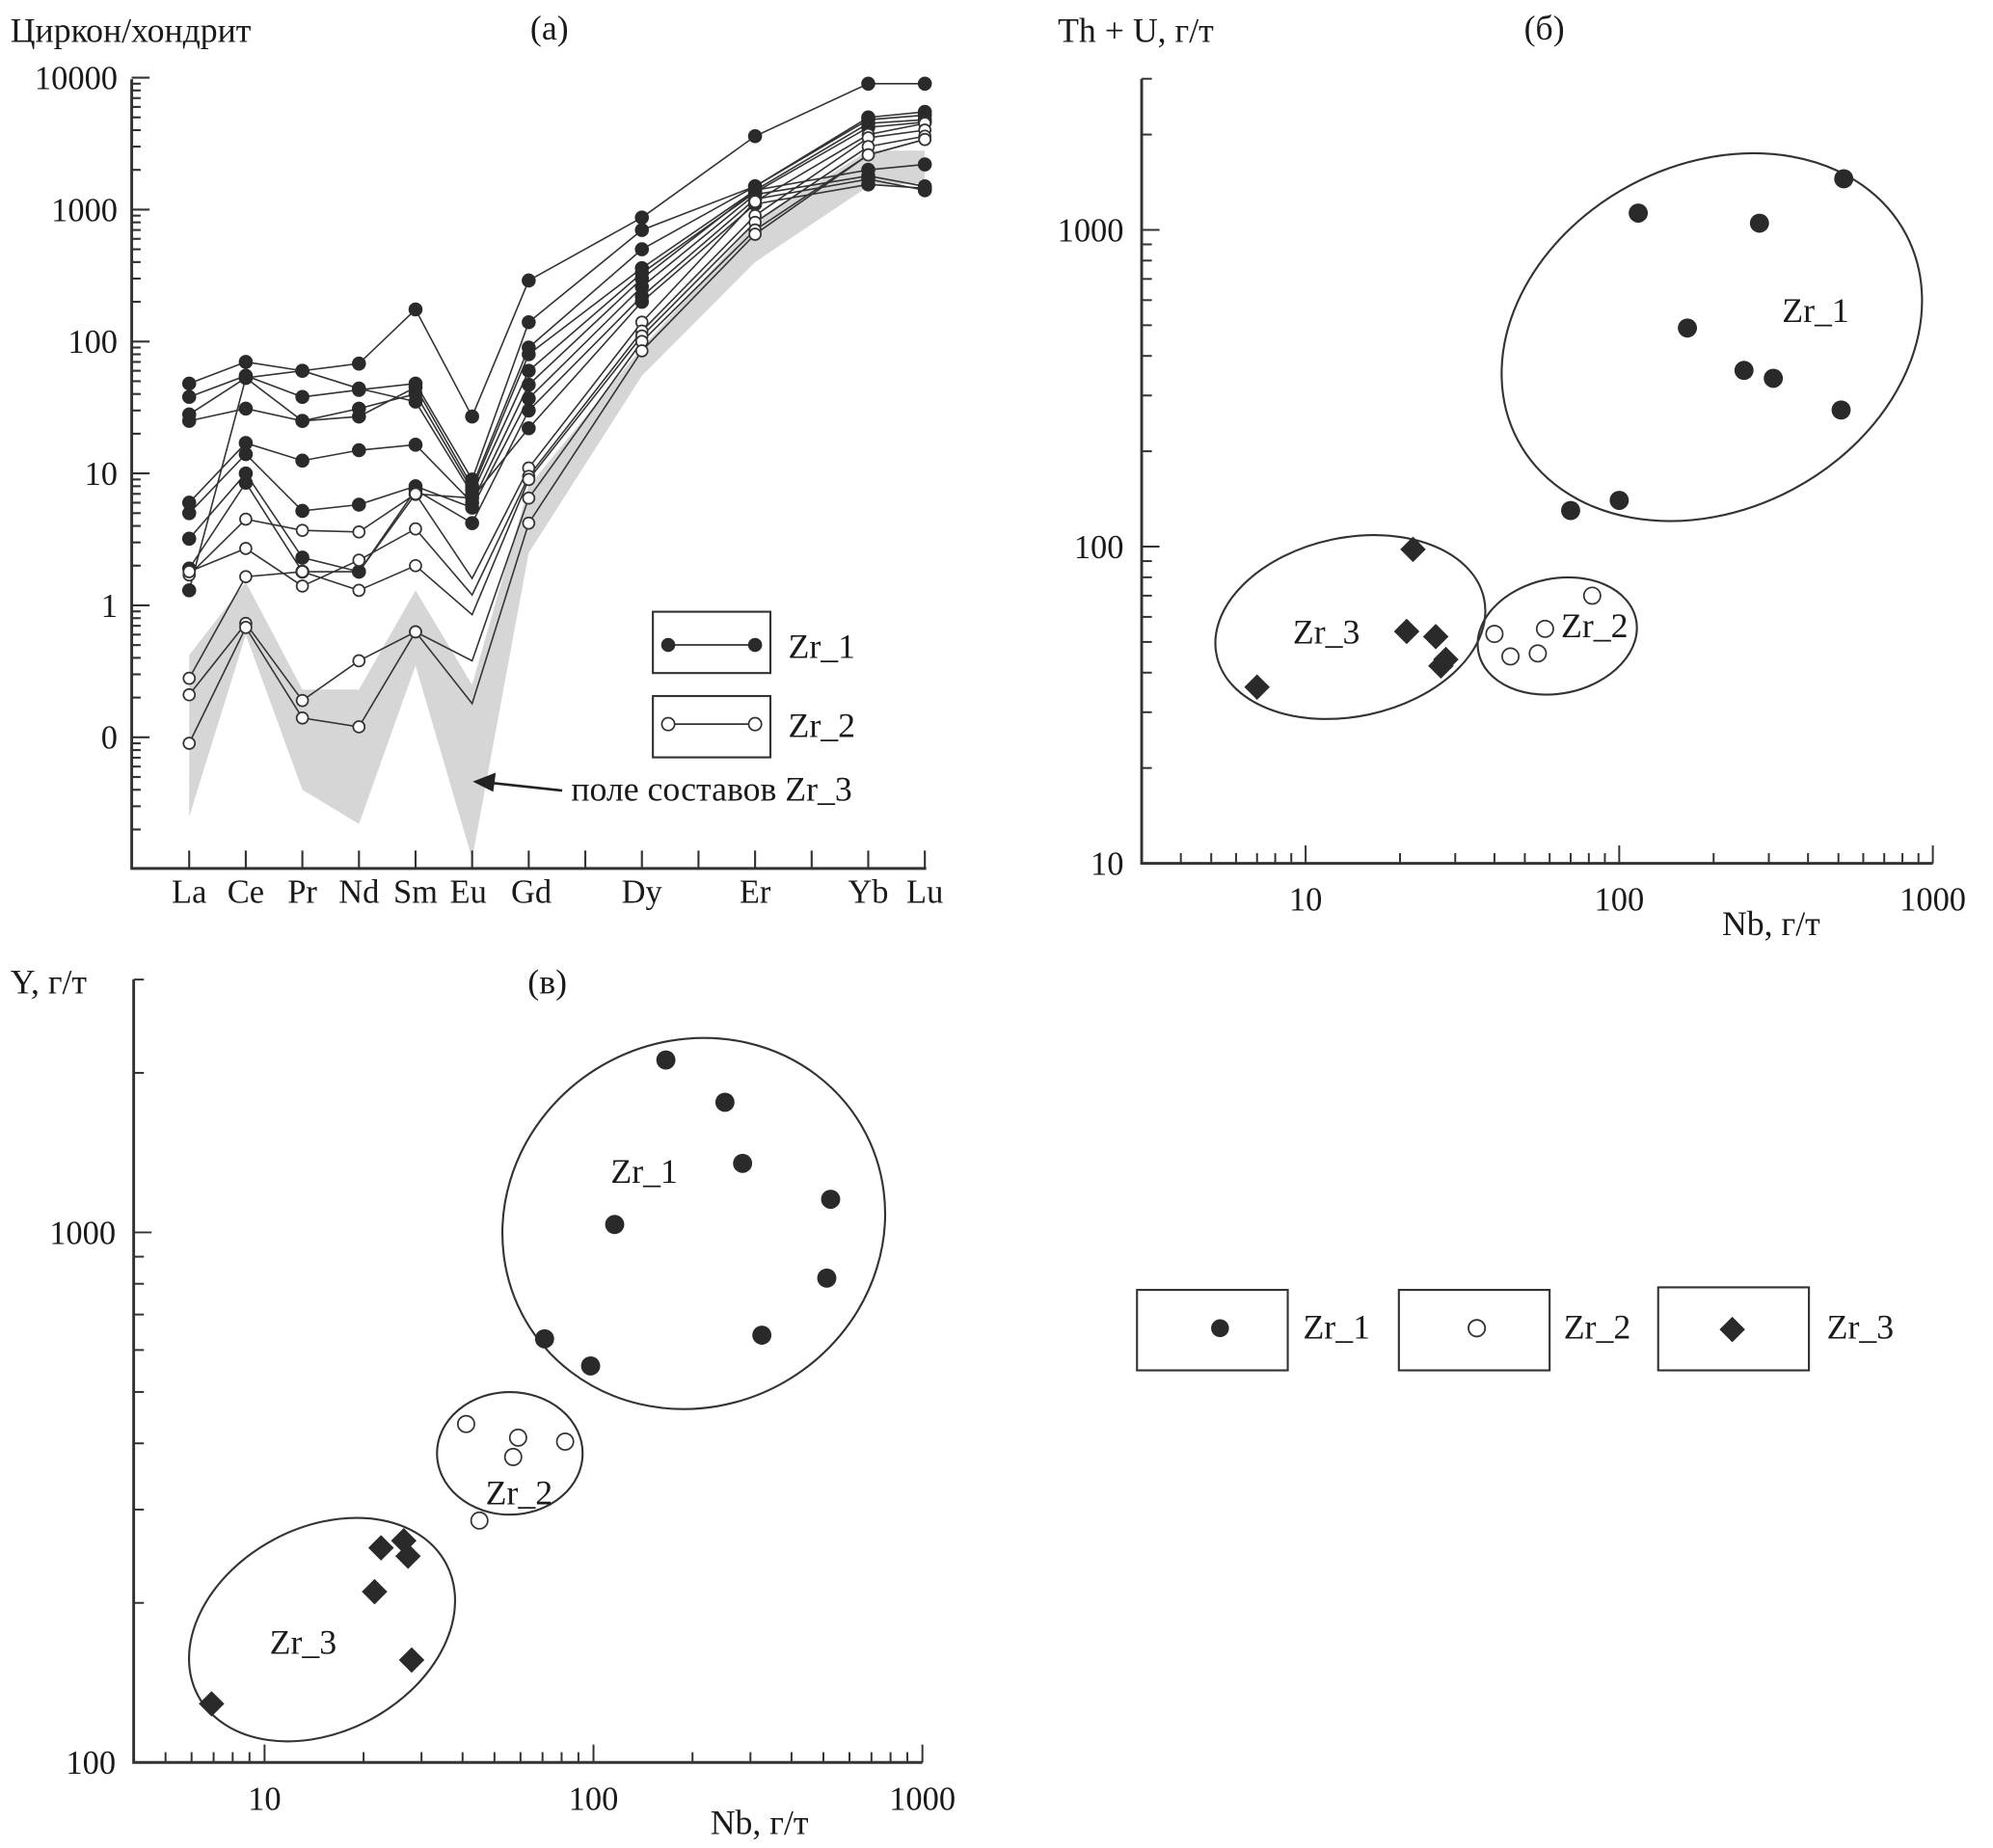  Describe the element at coordinates (76, 78) in the screenshot. I see `y-tick-label: 10000` at that location.